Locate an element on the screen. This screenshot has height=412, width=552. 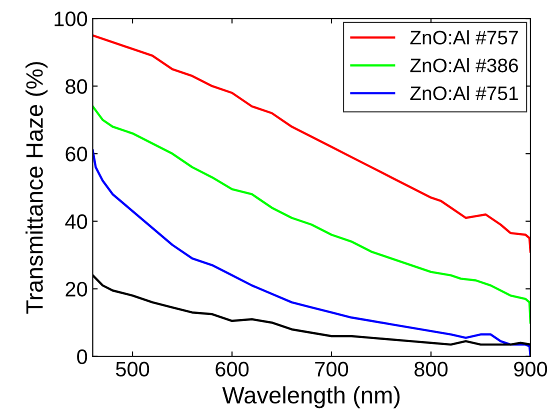
legend-label: ZnO:Al #757 is located at coordinates (464, 37).